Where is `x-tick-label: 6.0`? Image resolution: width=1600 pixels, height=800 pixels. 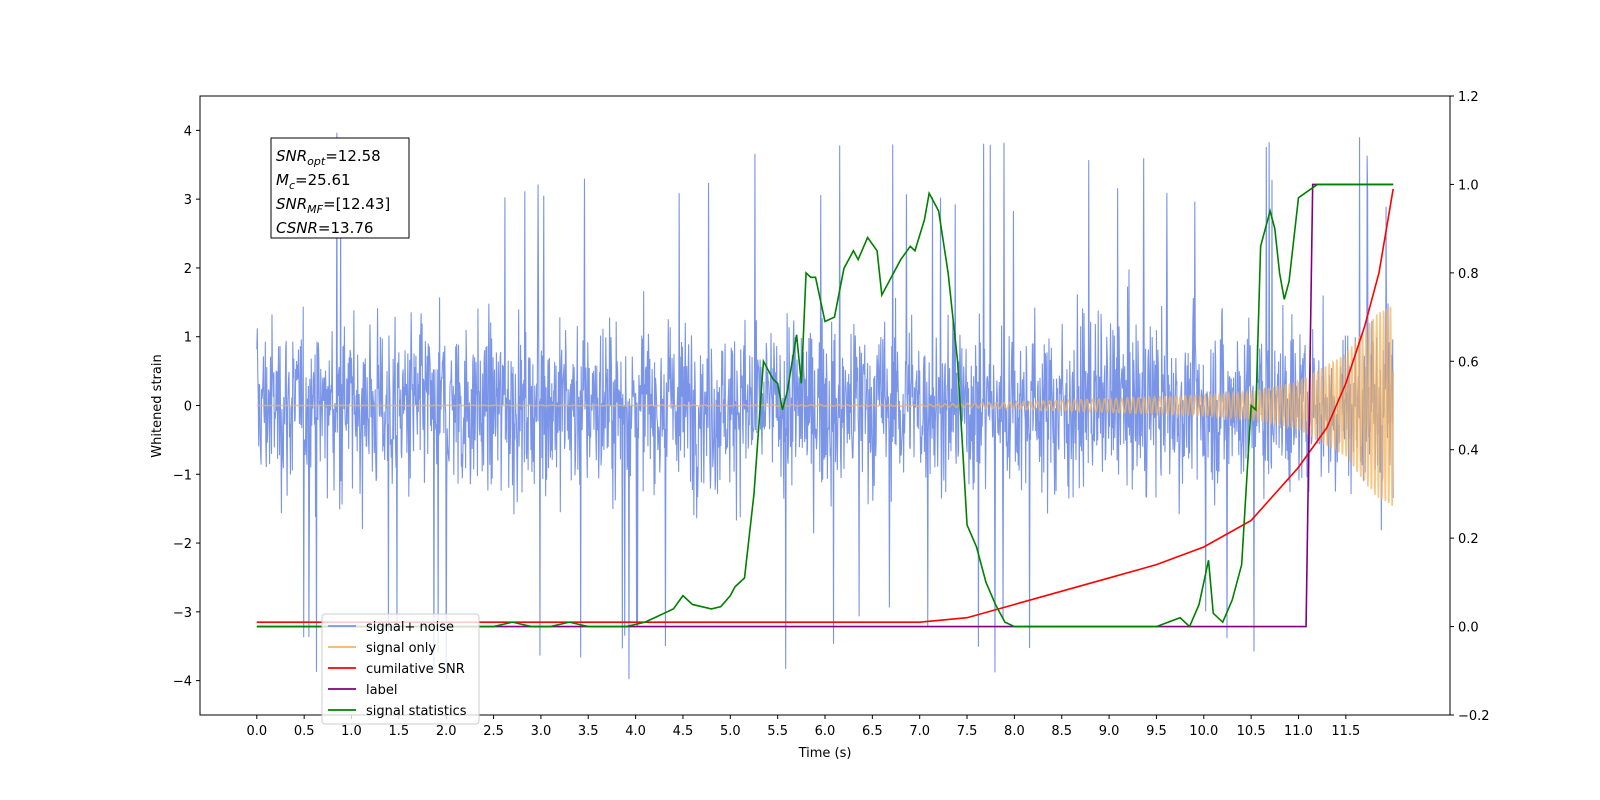 x-tick-label: 6.0 is located at coordinates (825, 731).